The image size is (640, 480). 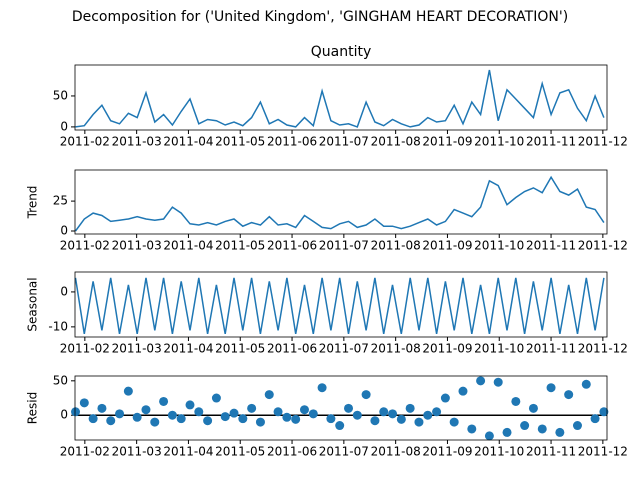 I want to click on y-tick-label: 25, so click(x=60, y=201).